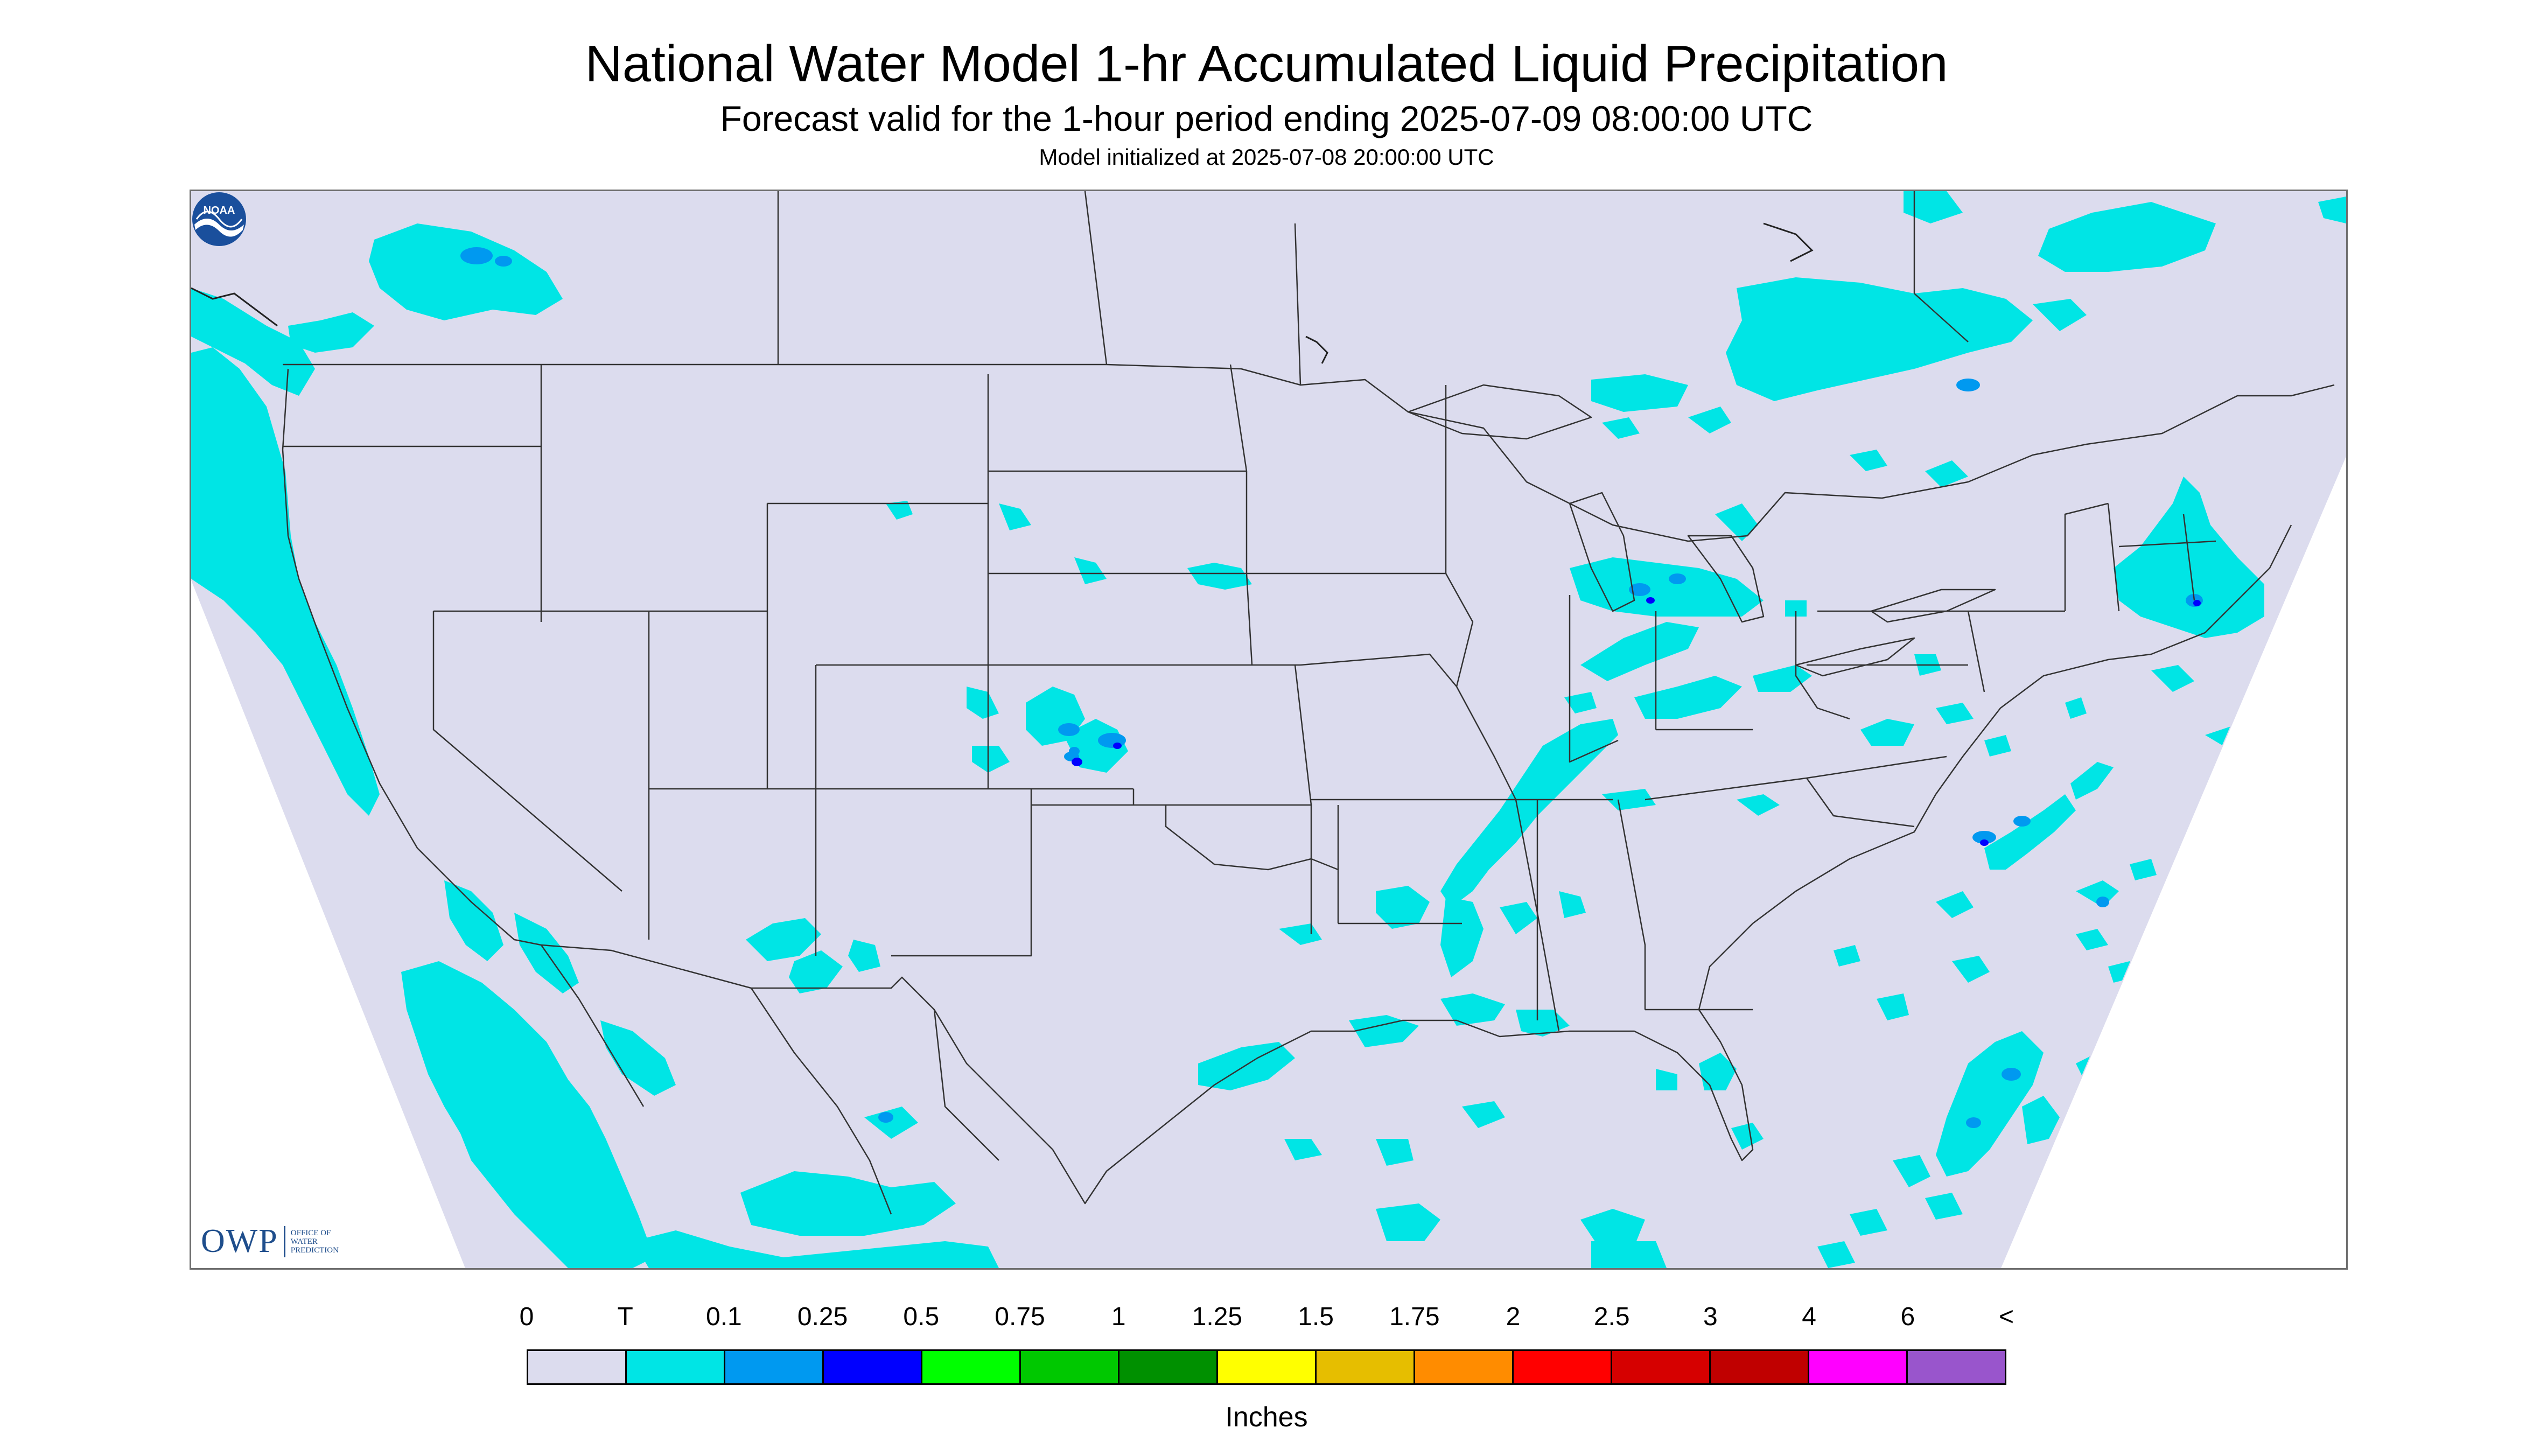  I want to click on coastline-details, so click(1002, 293).